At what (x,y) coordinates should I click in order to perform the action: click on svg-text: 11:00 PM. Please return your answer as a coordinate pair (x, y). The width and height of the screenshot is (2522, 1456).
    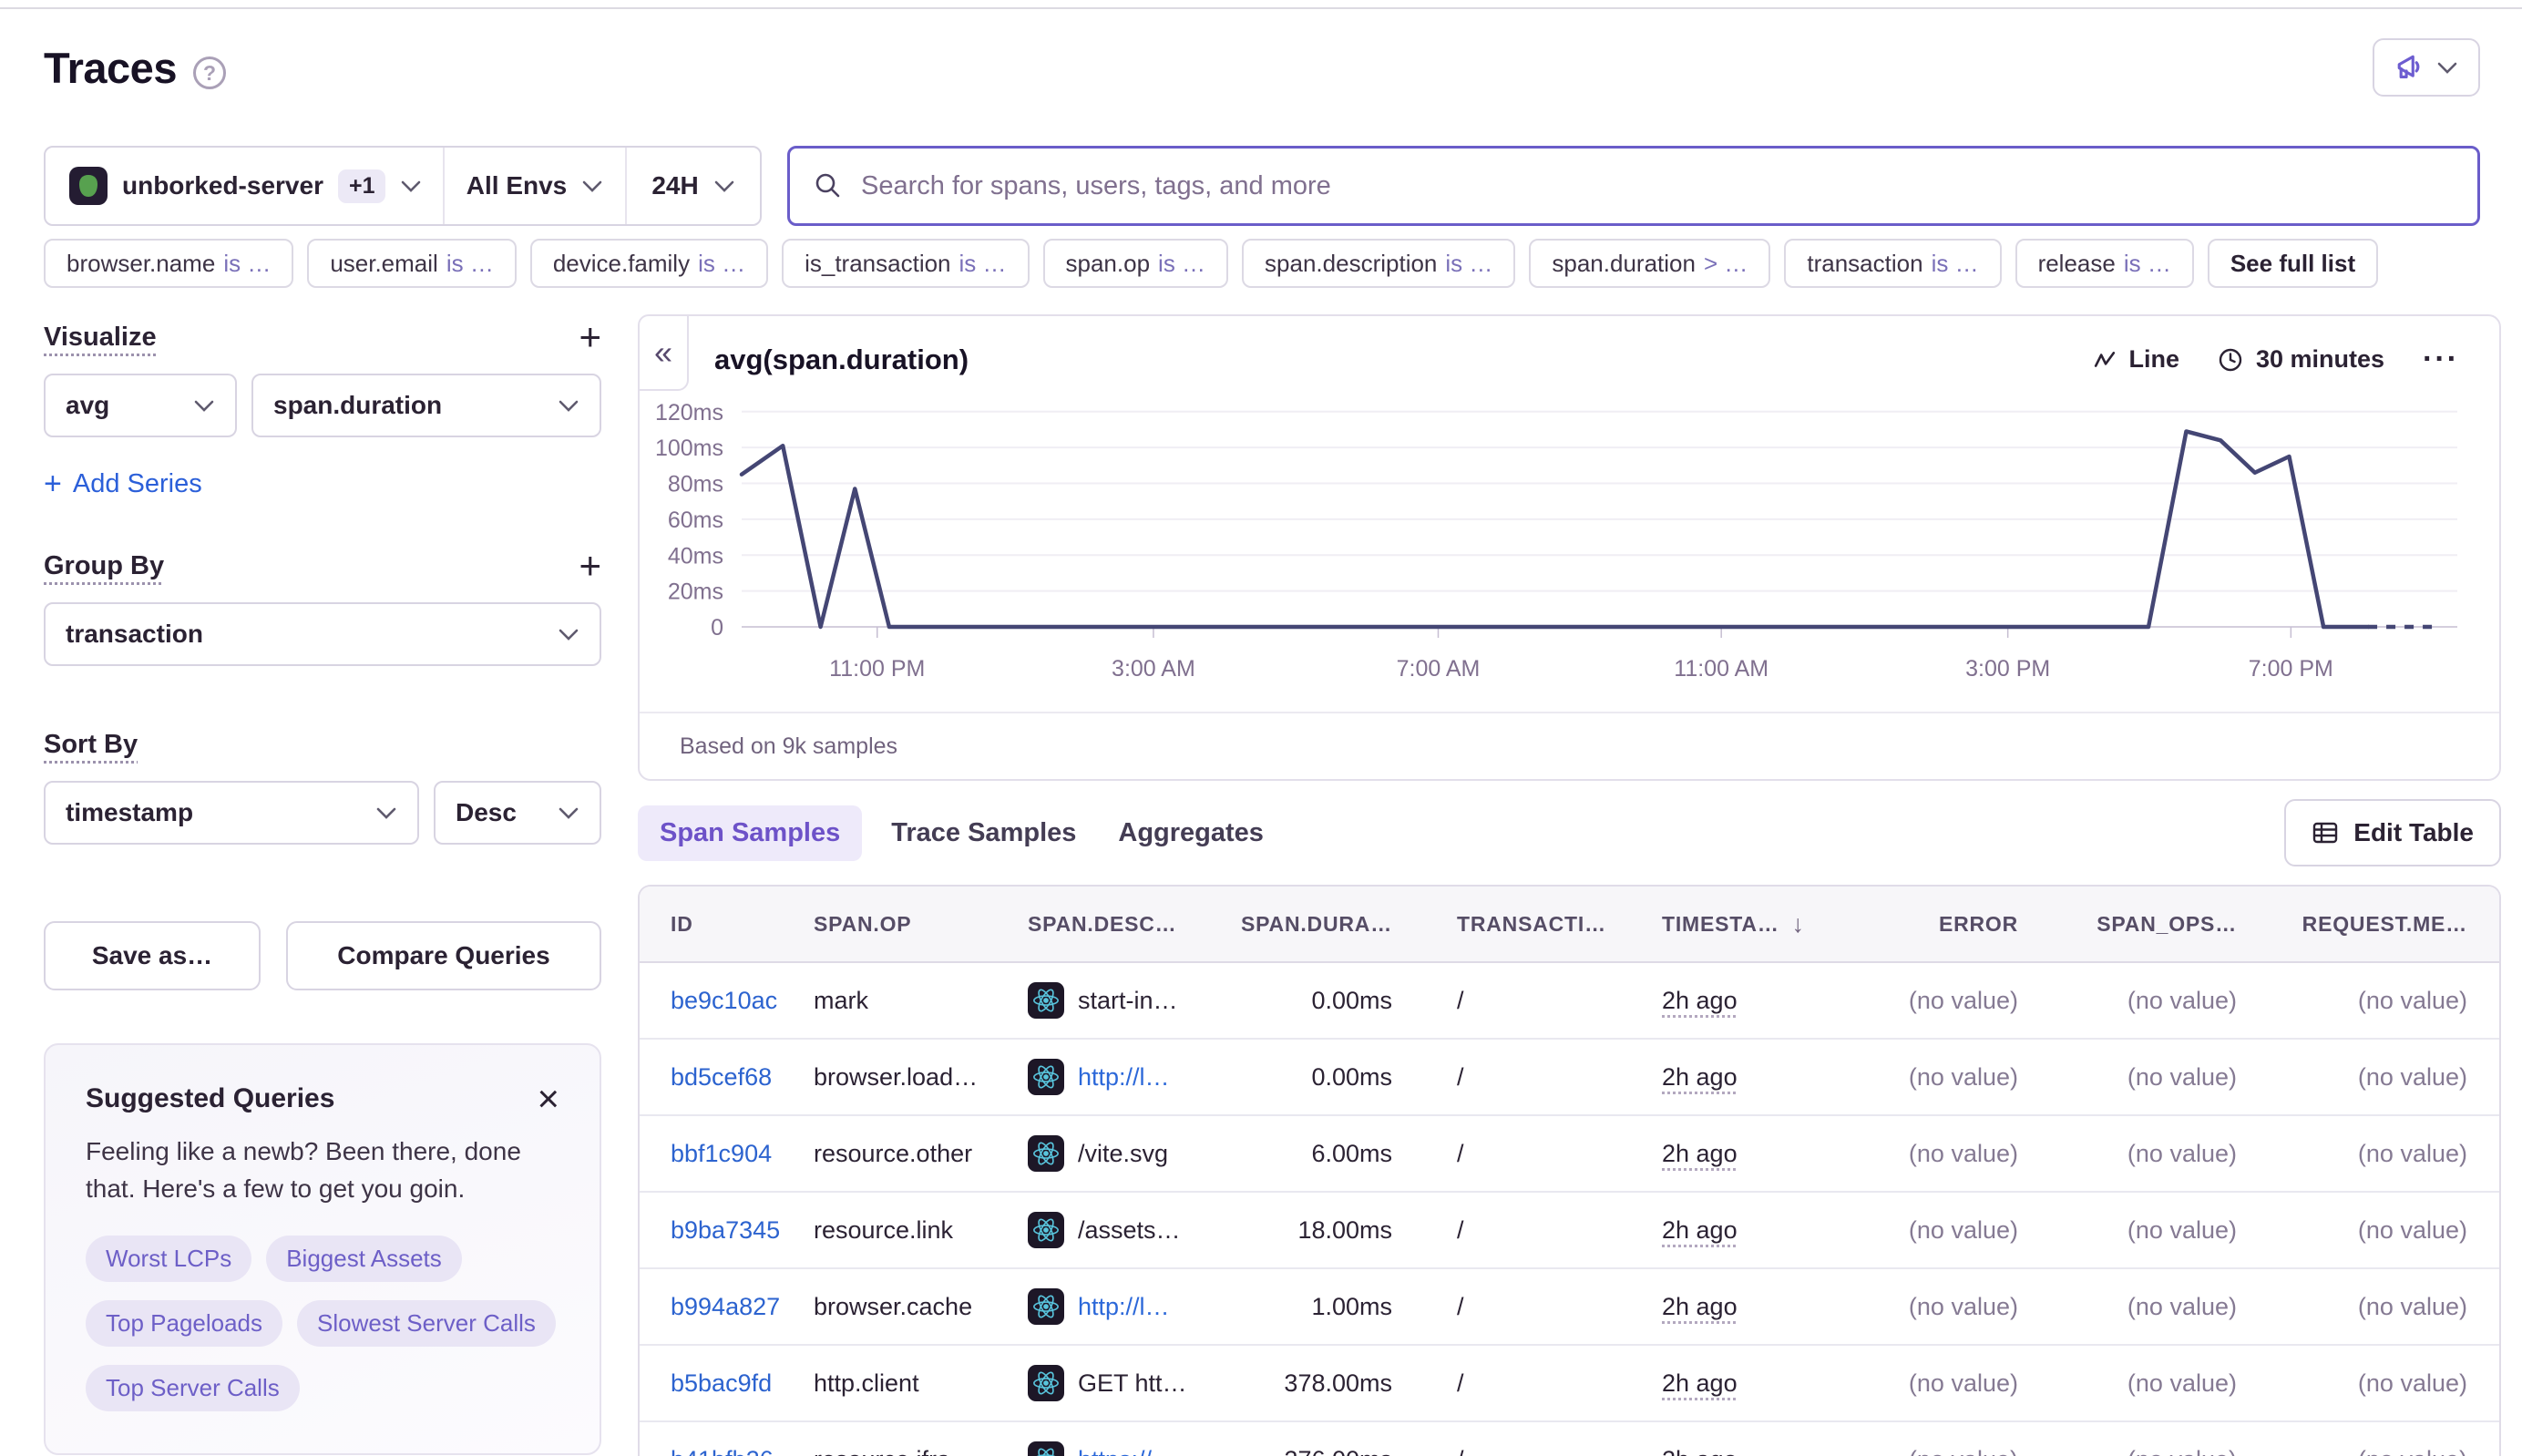
    Looking at the image, I should click on (877, 669).